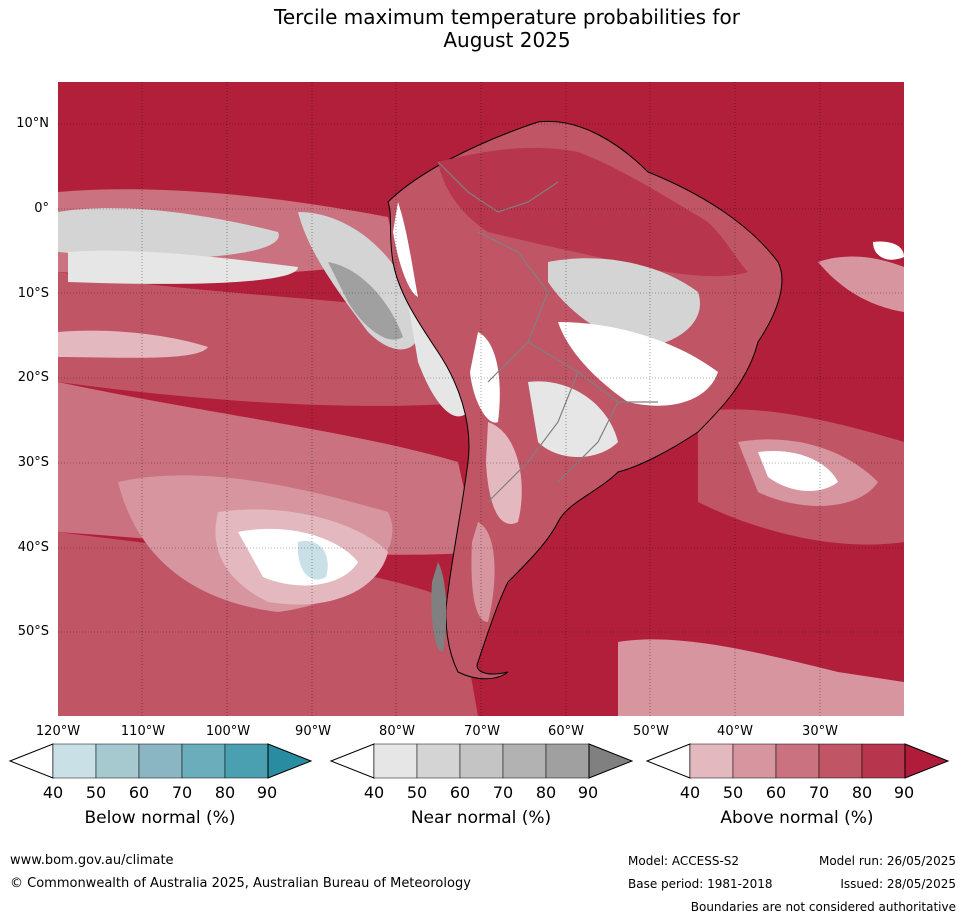  I want to click on cbar-above-tick: 60, so click(776, 792).